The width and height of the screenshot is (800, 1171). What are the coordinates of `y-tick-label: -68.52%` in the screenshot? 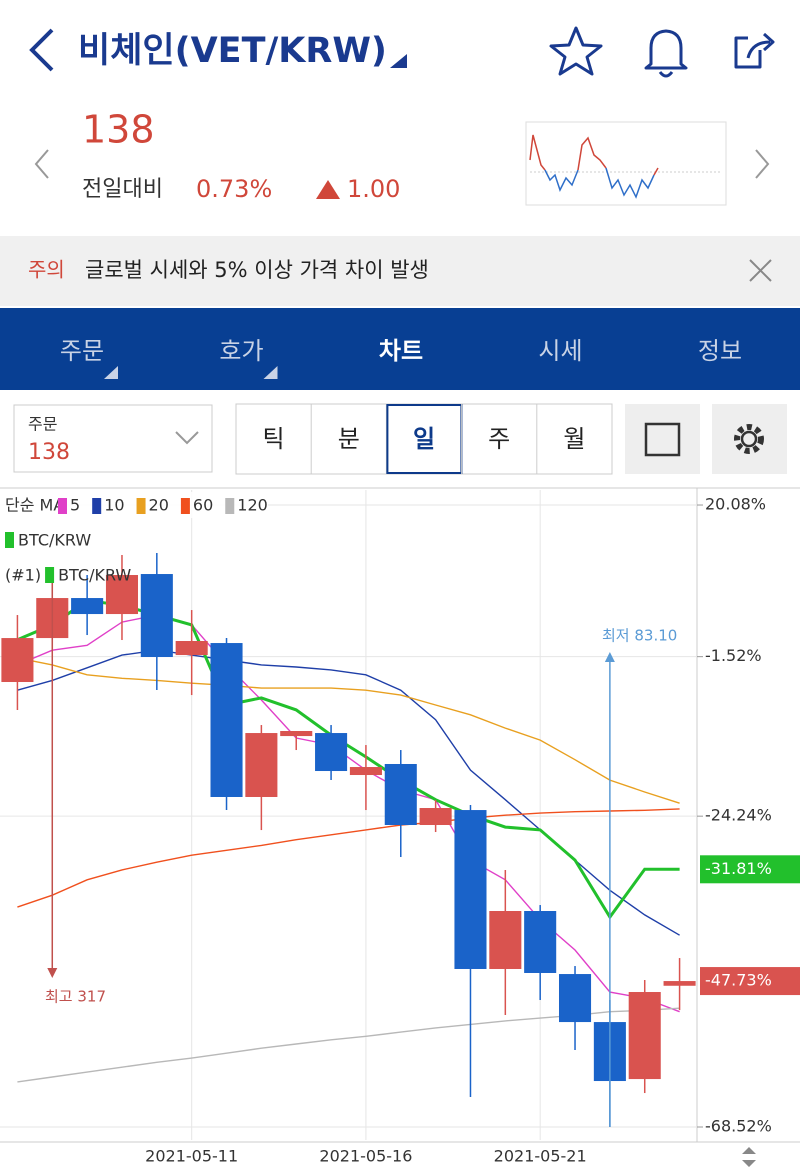 It's located at (738, 1126).